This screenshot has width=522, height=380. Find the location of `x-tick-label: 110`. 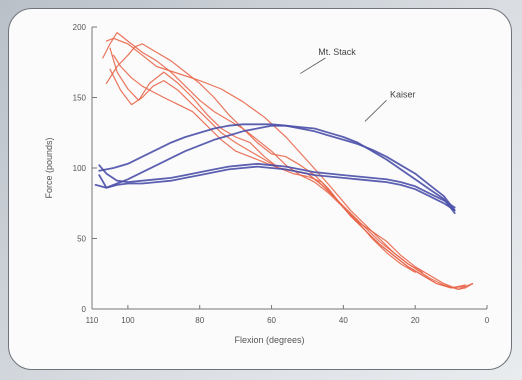

x-tick-label: 110 is located at coordinates (92, 320).